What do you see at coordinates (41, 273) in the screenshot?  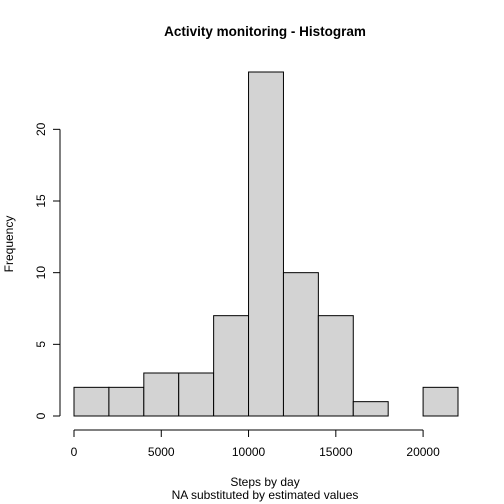 I see `y-tick-label: 10` at bounding box center [41, 273].